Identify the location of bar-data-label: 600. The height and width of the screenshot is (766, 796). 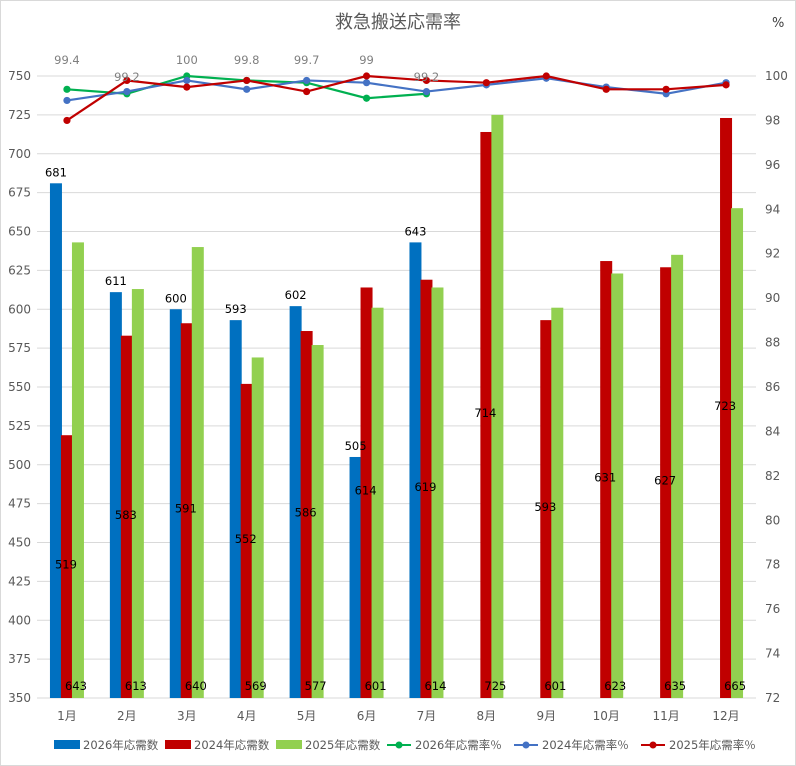
(176, 298).